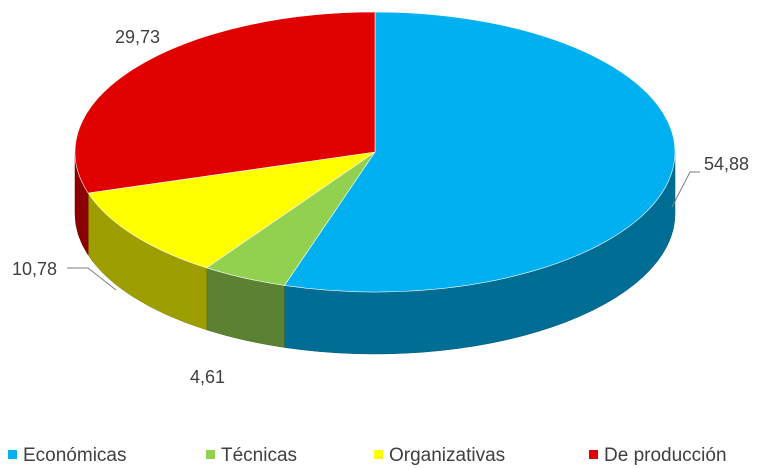  I want to click on legend-label: Económicas, so click(75, 455).